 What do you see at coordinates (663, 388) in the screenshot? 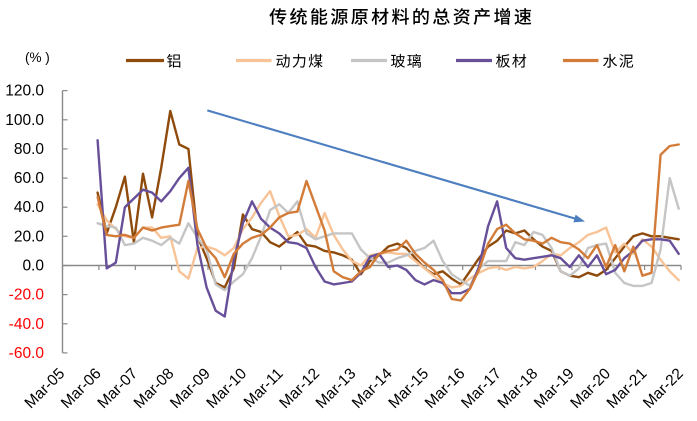
I see `svg-text: Mar-22` at bounding box center [663, 388].